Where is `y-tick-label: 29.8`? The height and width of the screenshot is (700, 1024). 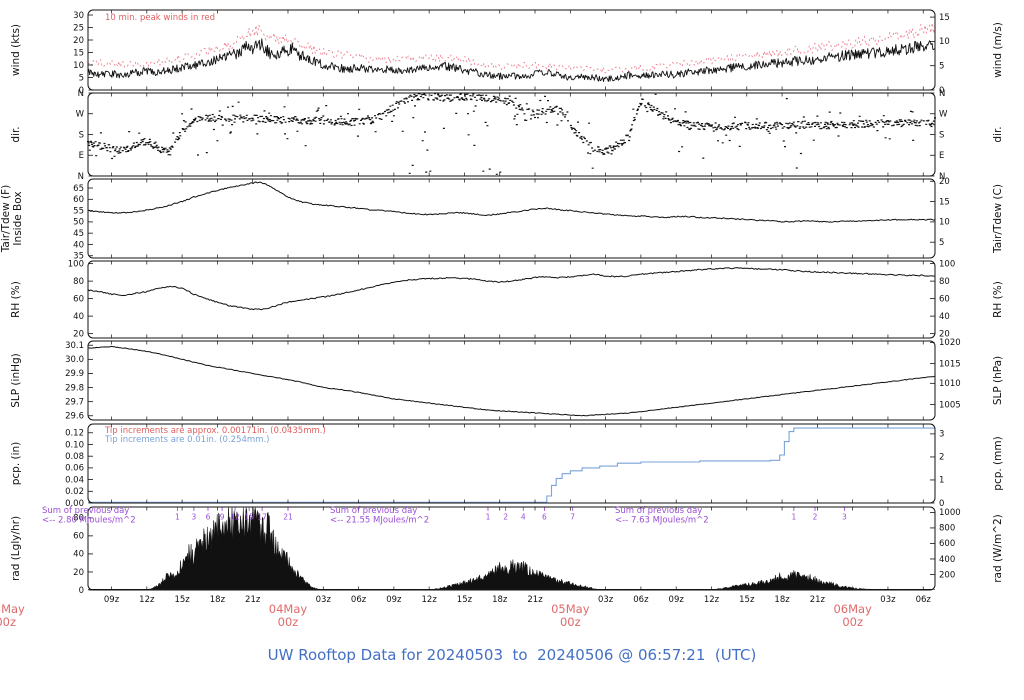 y-tick-label: 29.8 is located at coordinates (74, 388).